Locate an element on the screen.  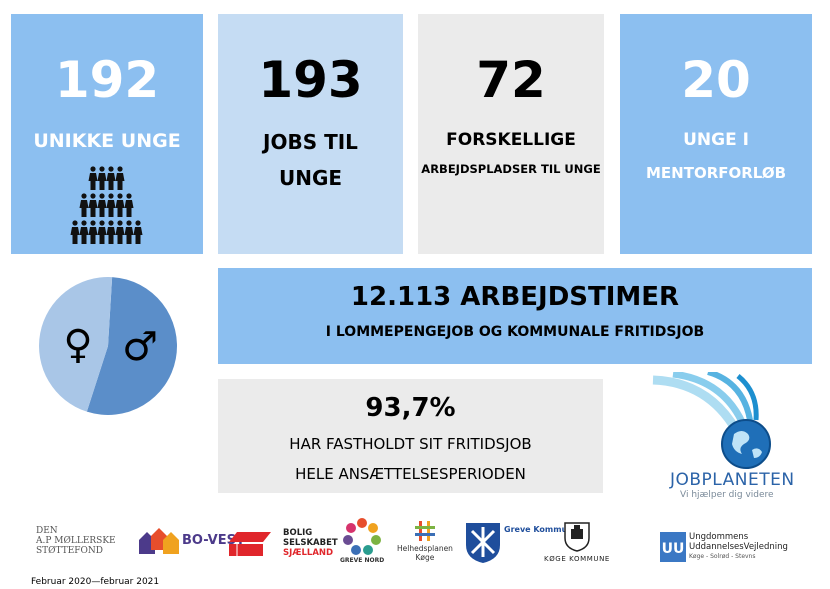
pie-slice-male is located at coordinates (132, 346).